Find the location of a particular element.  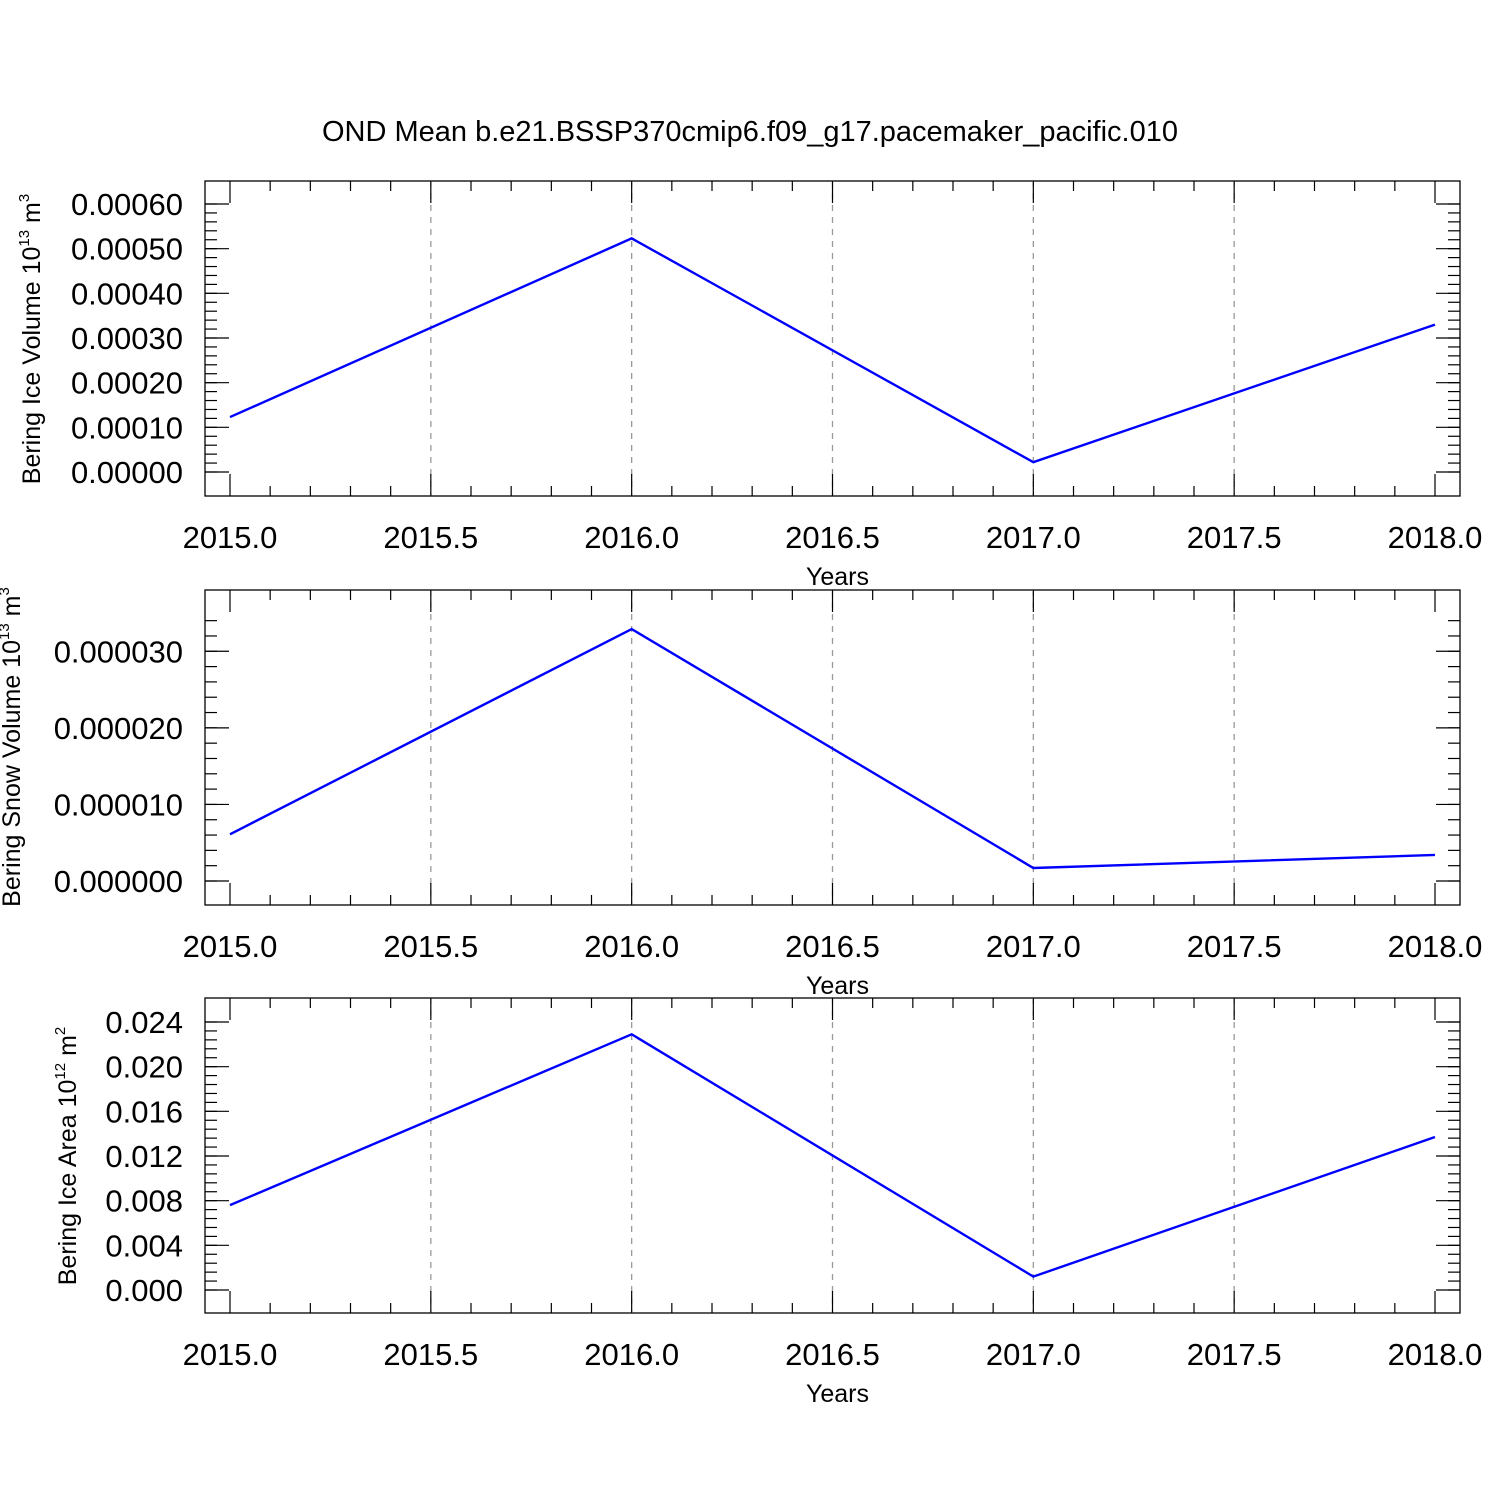

y-tick-label: 0.000010 is located at coordinates (118, 804).